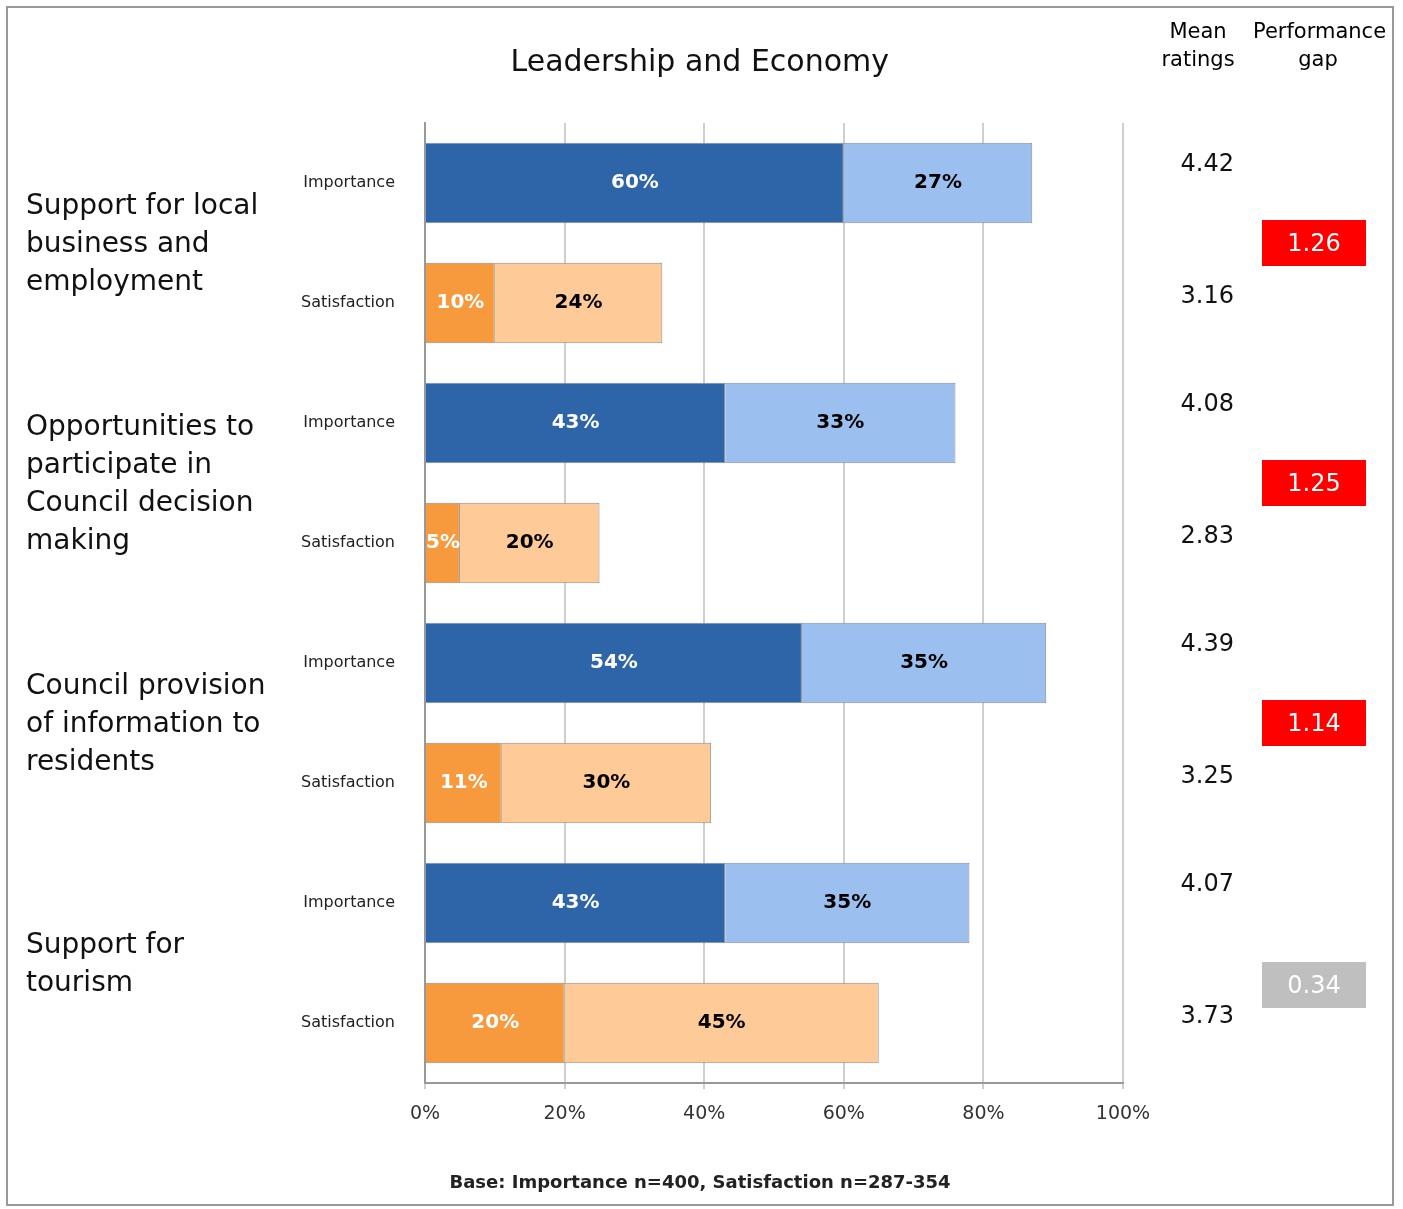 The width and height of the screenshot is (1403, 1209). What do you see at coordinates (1207, 643) in the screenshot?
I see `text: 4.39` at bounding box center [1207, 643].